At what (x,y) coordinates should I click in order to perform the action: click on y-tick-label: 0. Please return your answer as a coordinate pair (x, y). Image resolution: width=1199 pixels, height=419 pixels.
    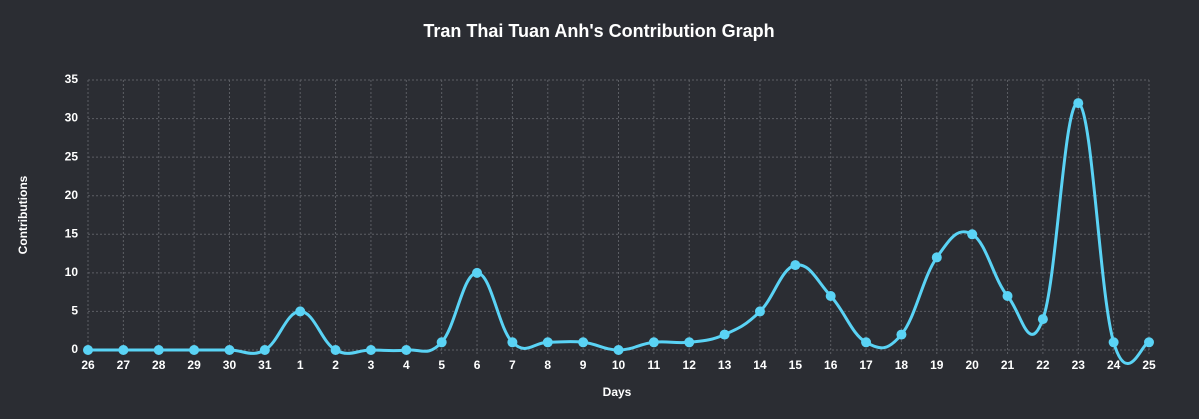
    Looking at the image, I should click on (74, 349).